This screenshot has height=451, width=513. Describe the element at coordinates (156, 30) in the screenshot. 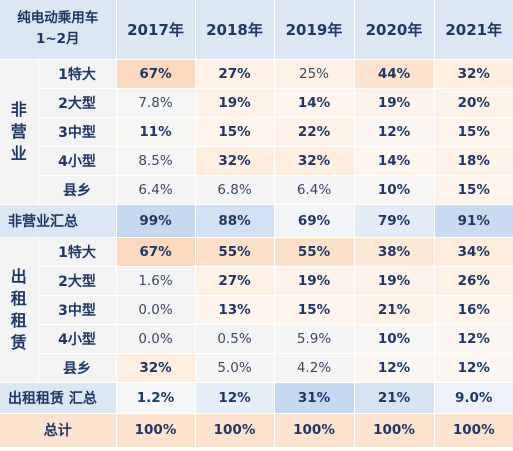

I see `header-year: 2017年` at that location.